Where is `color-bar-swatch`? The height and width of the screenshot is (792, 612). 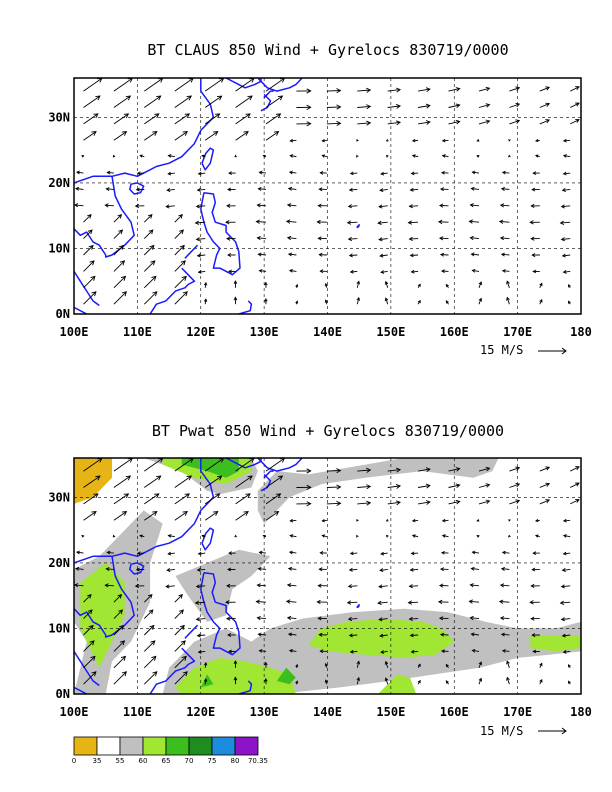
color-bar-swatch is located at coordinates (131, 746).